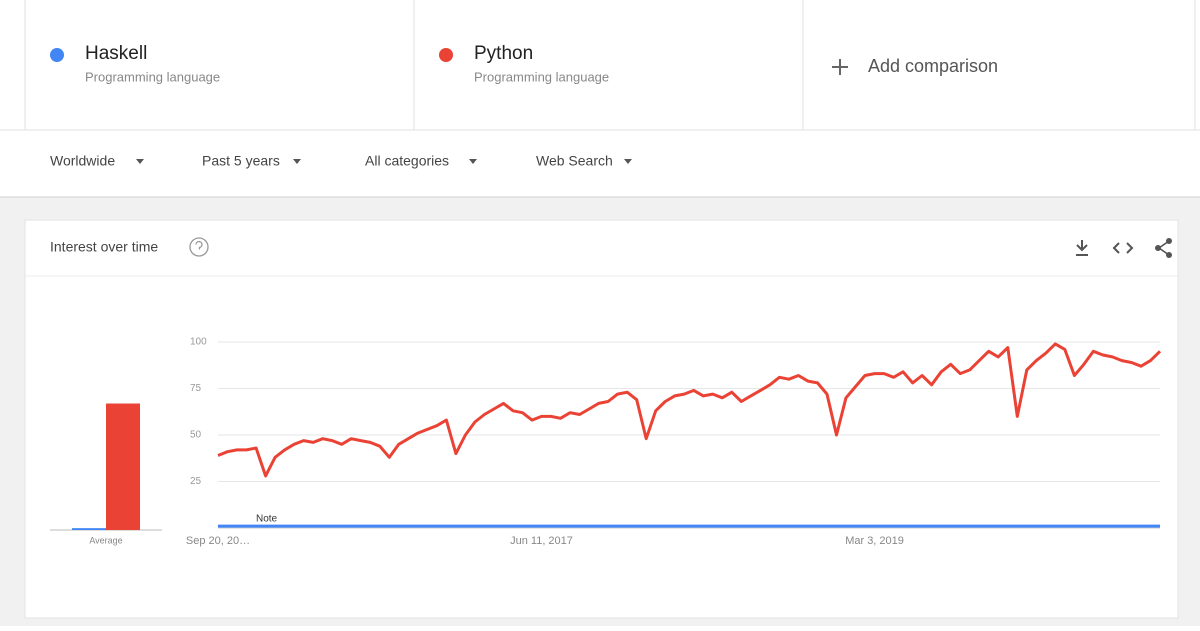 This screenshot has width=1200, height=631. What do you see at coordinates (503, 53) in the screenshot?
I see `term-name: Python` at bounding box center [503, 53].